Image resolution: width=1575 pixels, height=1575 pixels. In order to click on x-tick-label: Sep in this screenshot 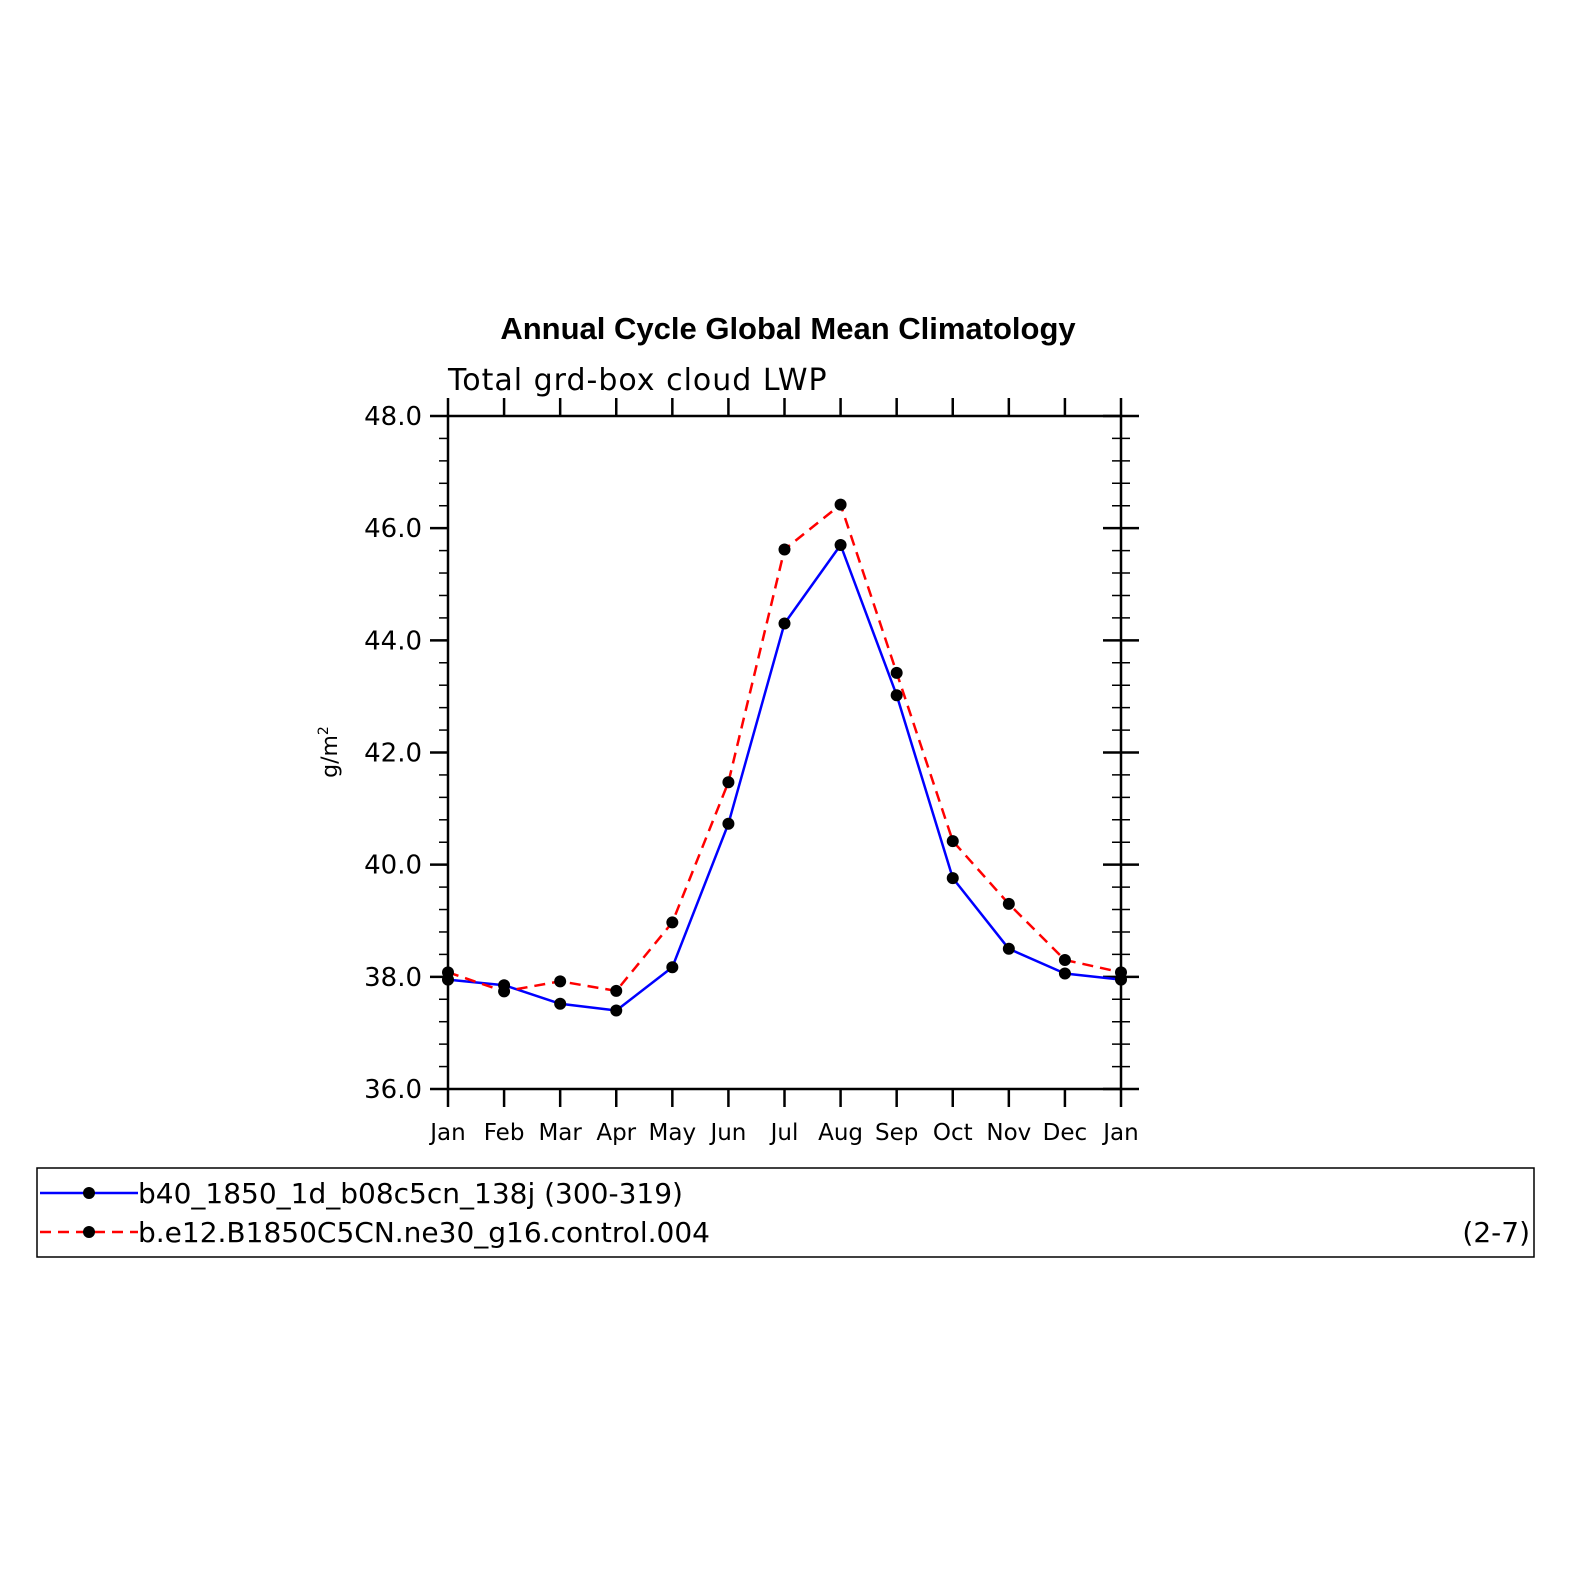, I will do `click(896, 1133)`.